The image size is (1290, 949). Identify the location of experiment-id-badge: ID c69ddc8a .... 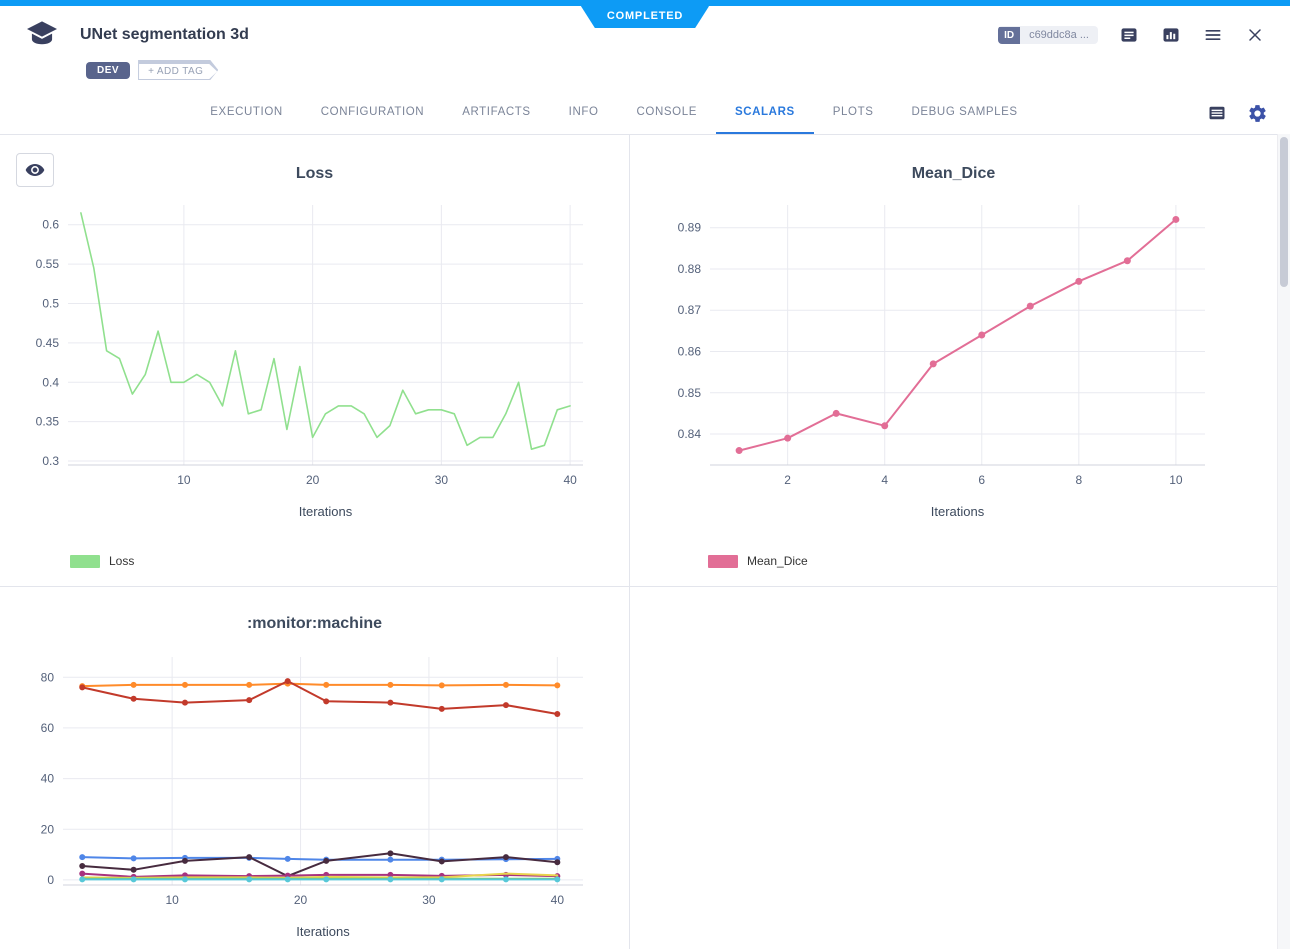
(1048, 35).